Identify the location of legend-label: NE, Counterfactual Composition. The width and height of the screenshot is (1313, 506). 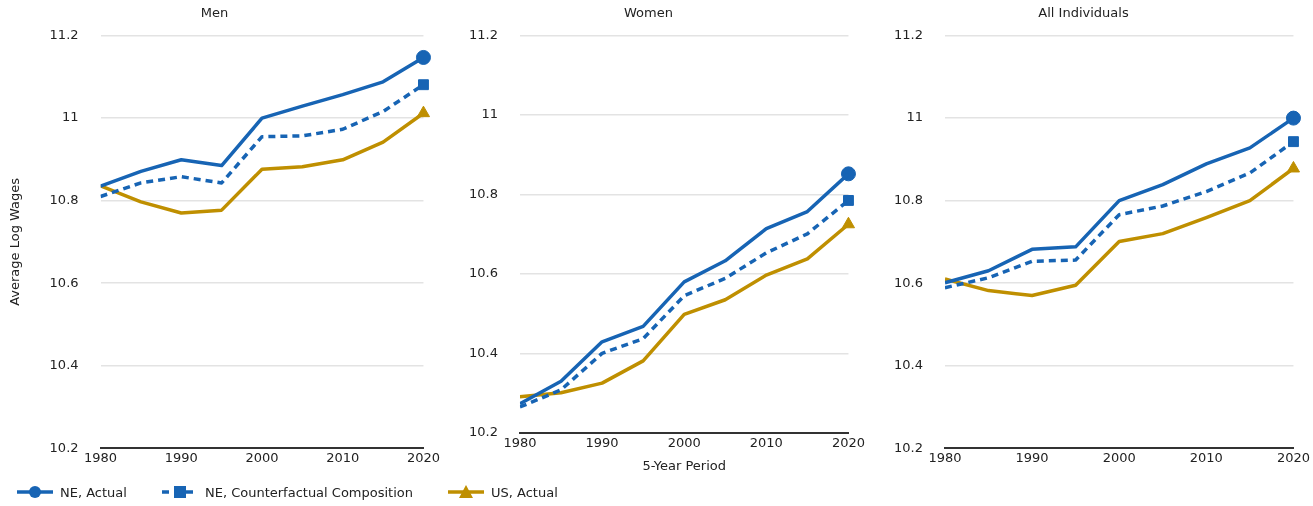
(309, 492).